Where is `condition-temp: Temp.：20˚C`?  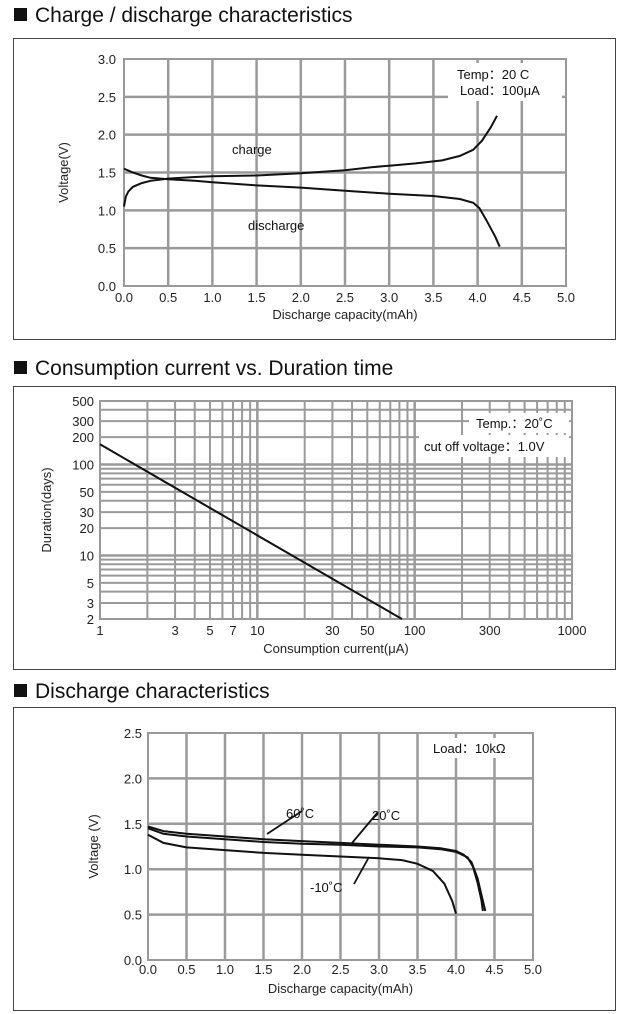
condition-temp: Temp.：20˚C is located at coordinates (514, 423).